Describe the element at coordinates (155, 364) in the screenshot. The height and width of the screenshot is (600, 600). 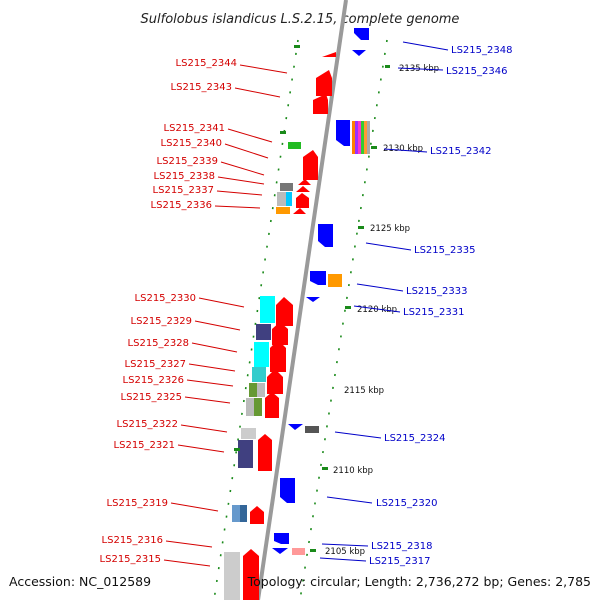
I see `gene-label: LS215_2327` at that location.